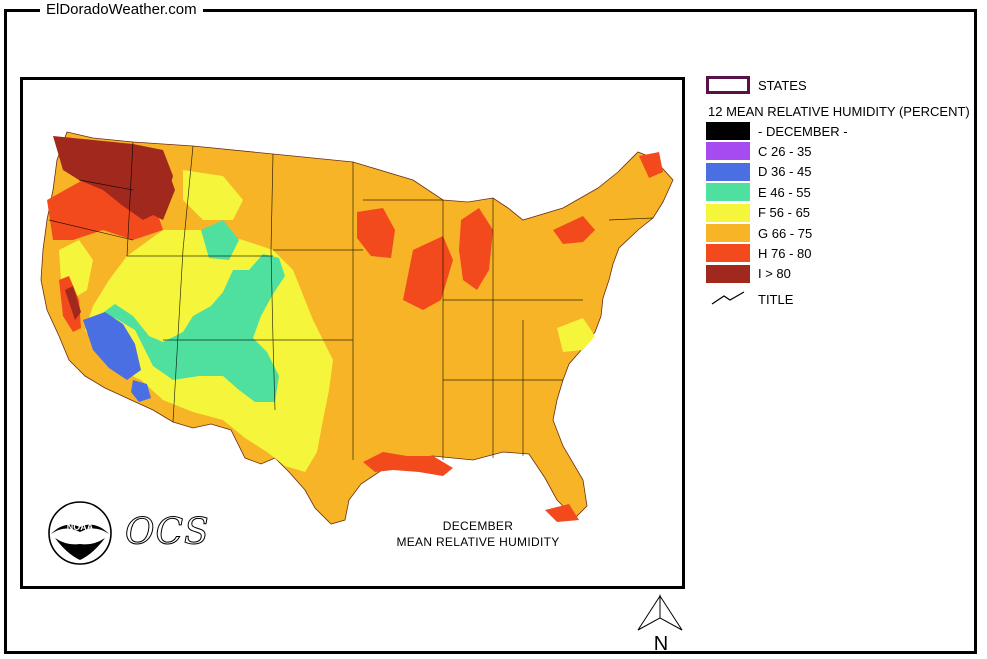 The width and height of the screenshot is (987, 659). I want to click on zone-blue-nevada, so click(112, 346).